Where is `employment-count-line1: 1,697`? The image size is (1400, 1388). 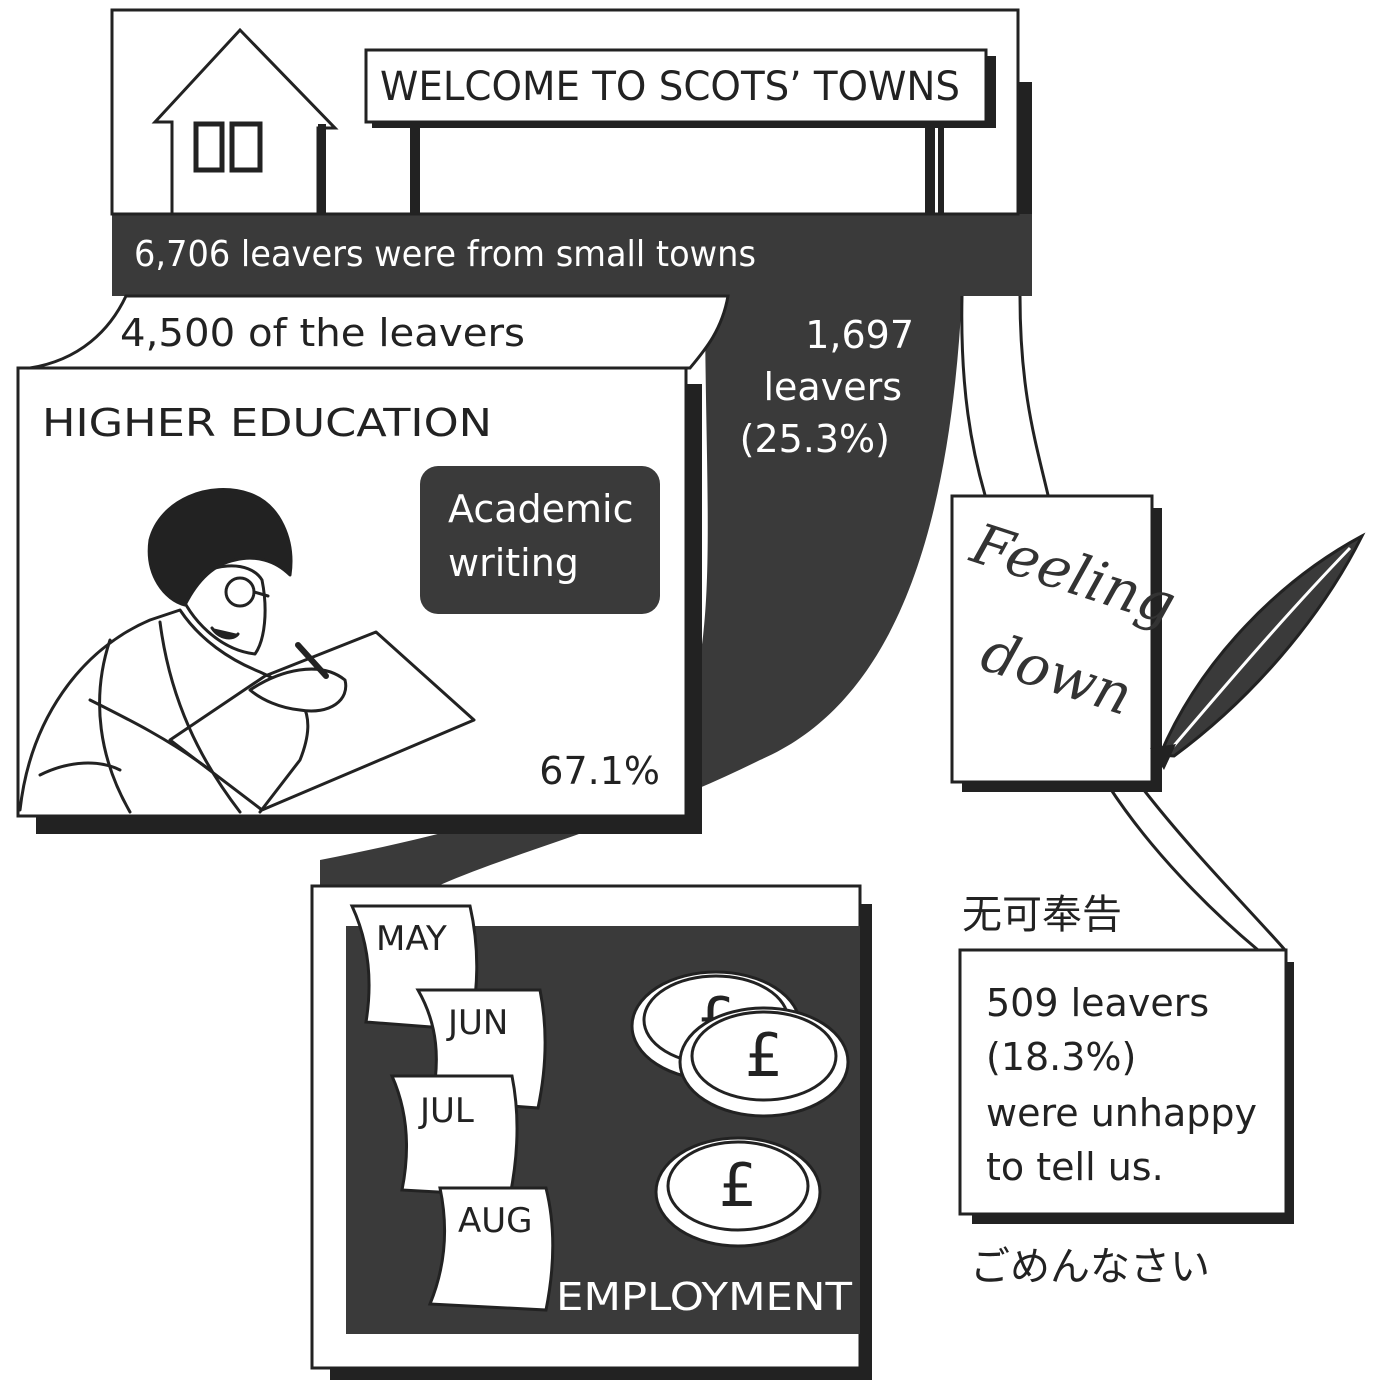 employment-count-line1: 1,697 is located at coordinates (859, 335).